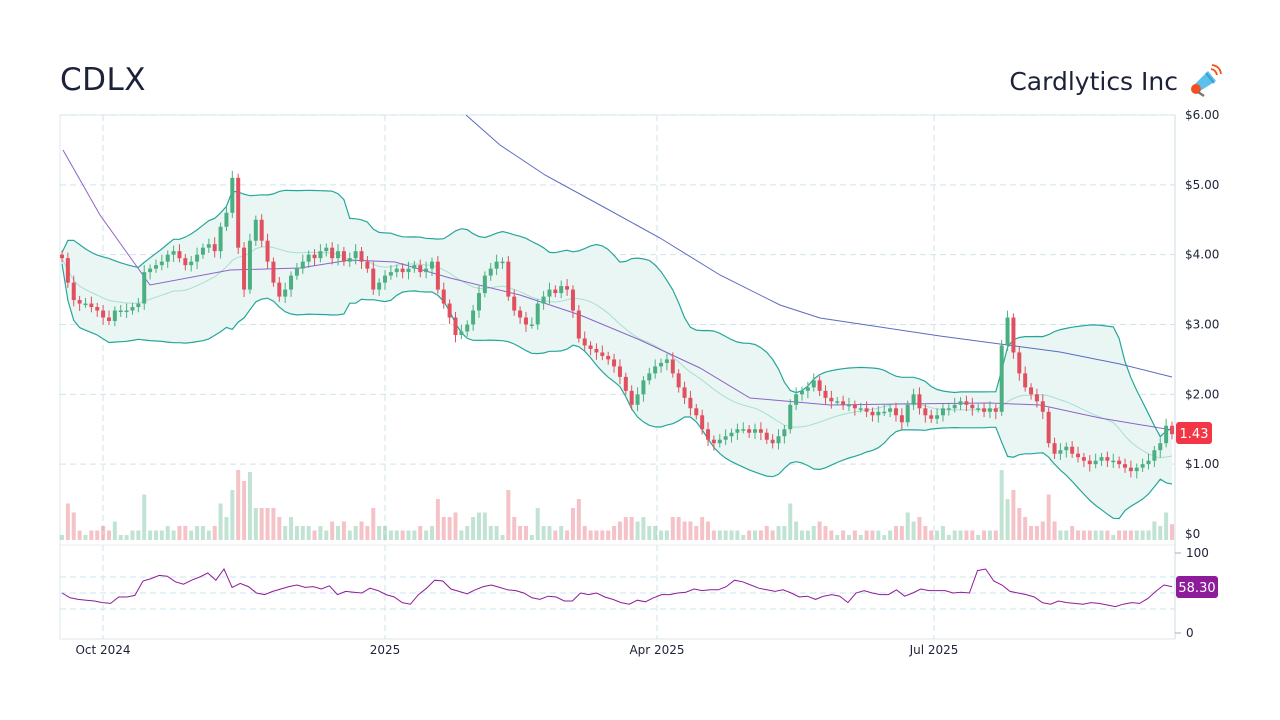 The image size is (1280, 720). I want to click on rsi-line, so click(617, 588).